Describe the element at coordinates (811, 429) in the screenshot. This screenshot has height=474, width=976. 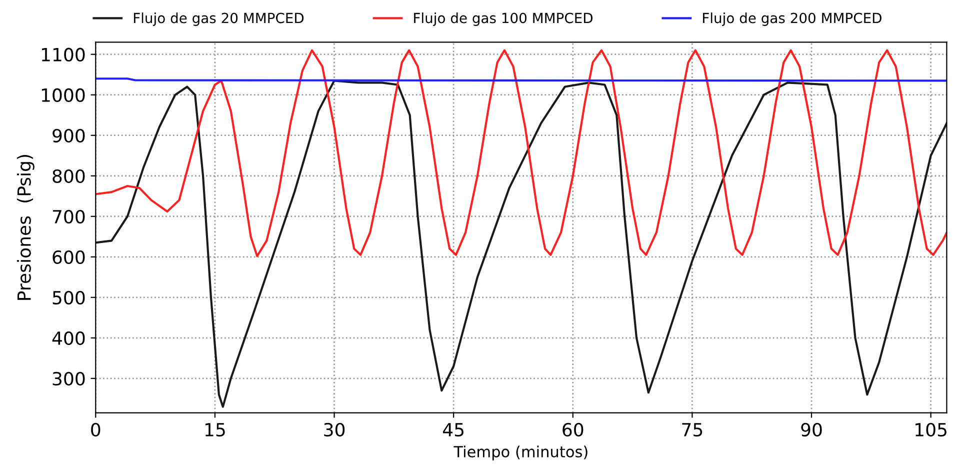
I see `x-tick-label: 90` at that location.